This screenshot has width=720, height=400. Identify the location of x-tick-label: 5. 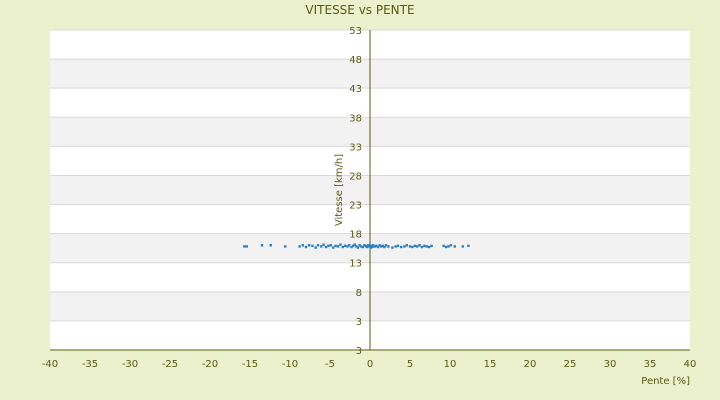
(410, 364).